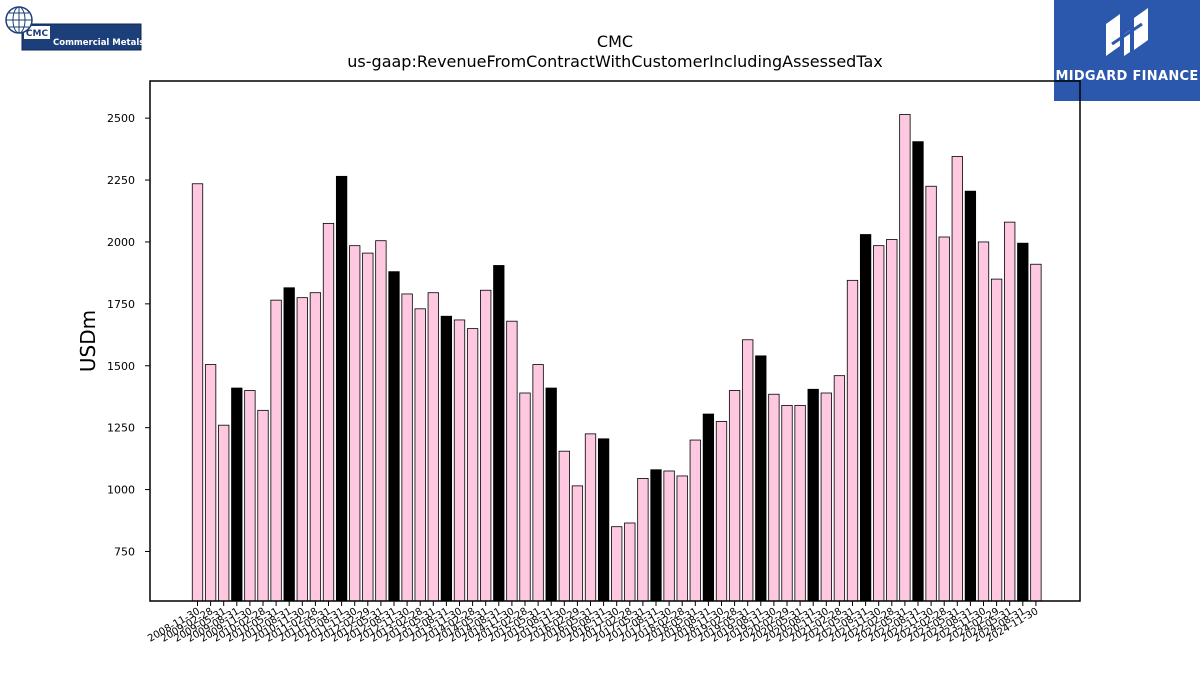 The height and width of the screenshot is (675, 1200). Describe the element at coordinates (1127, 76) in the screenshot. I see `midgard-finance-name: MIDGARD FINANCE` at that location.